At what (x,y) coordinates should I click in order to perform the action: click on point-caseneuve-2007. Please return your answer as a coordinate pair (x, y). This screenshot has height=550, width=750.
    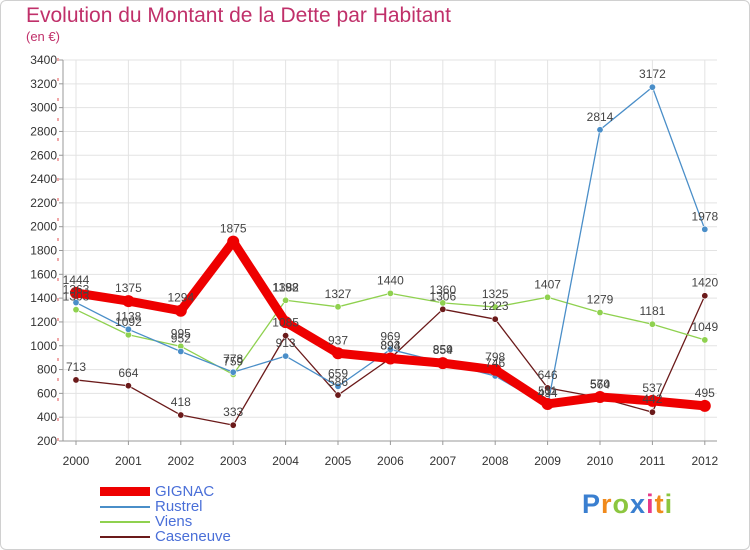
    Looking at the image, I should click on (443, 309).